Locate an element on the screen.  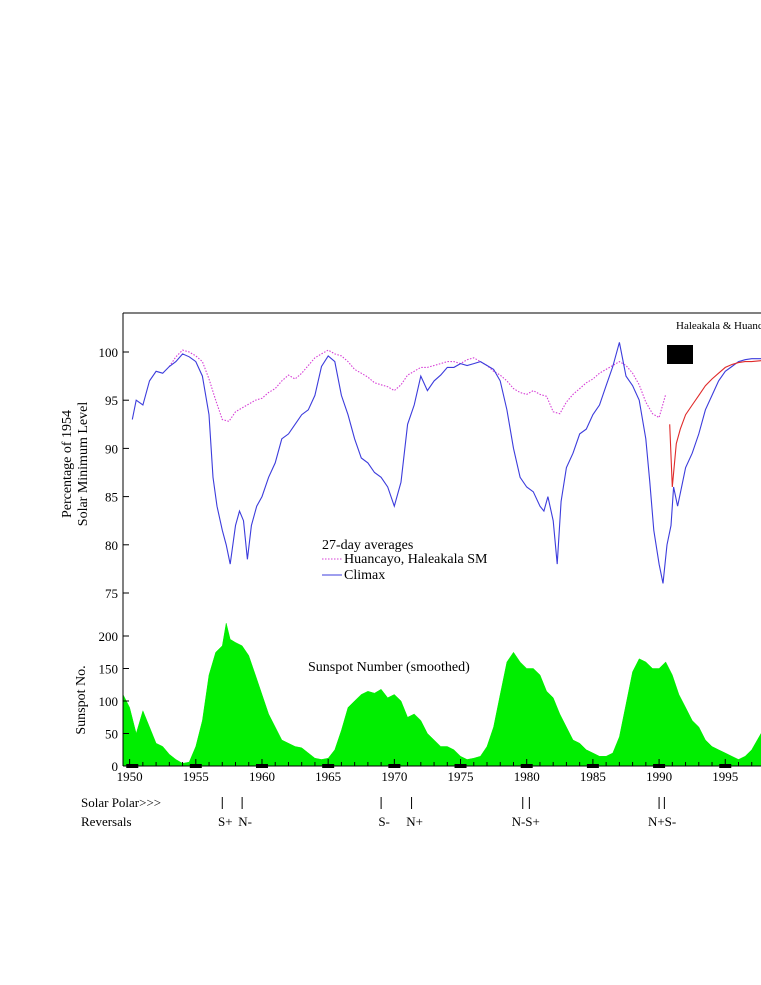
x-tick-label-1995: 1995 is located at coordinates (725, 776).